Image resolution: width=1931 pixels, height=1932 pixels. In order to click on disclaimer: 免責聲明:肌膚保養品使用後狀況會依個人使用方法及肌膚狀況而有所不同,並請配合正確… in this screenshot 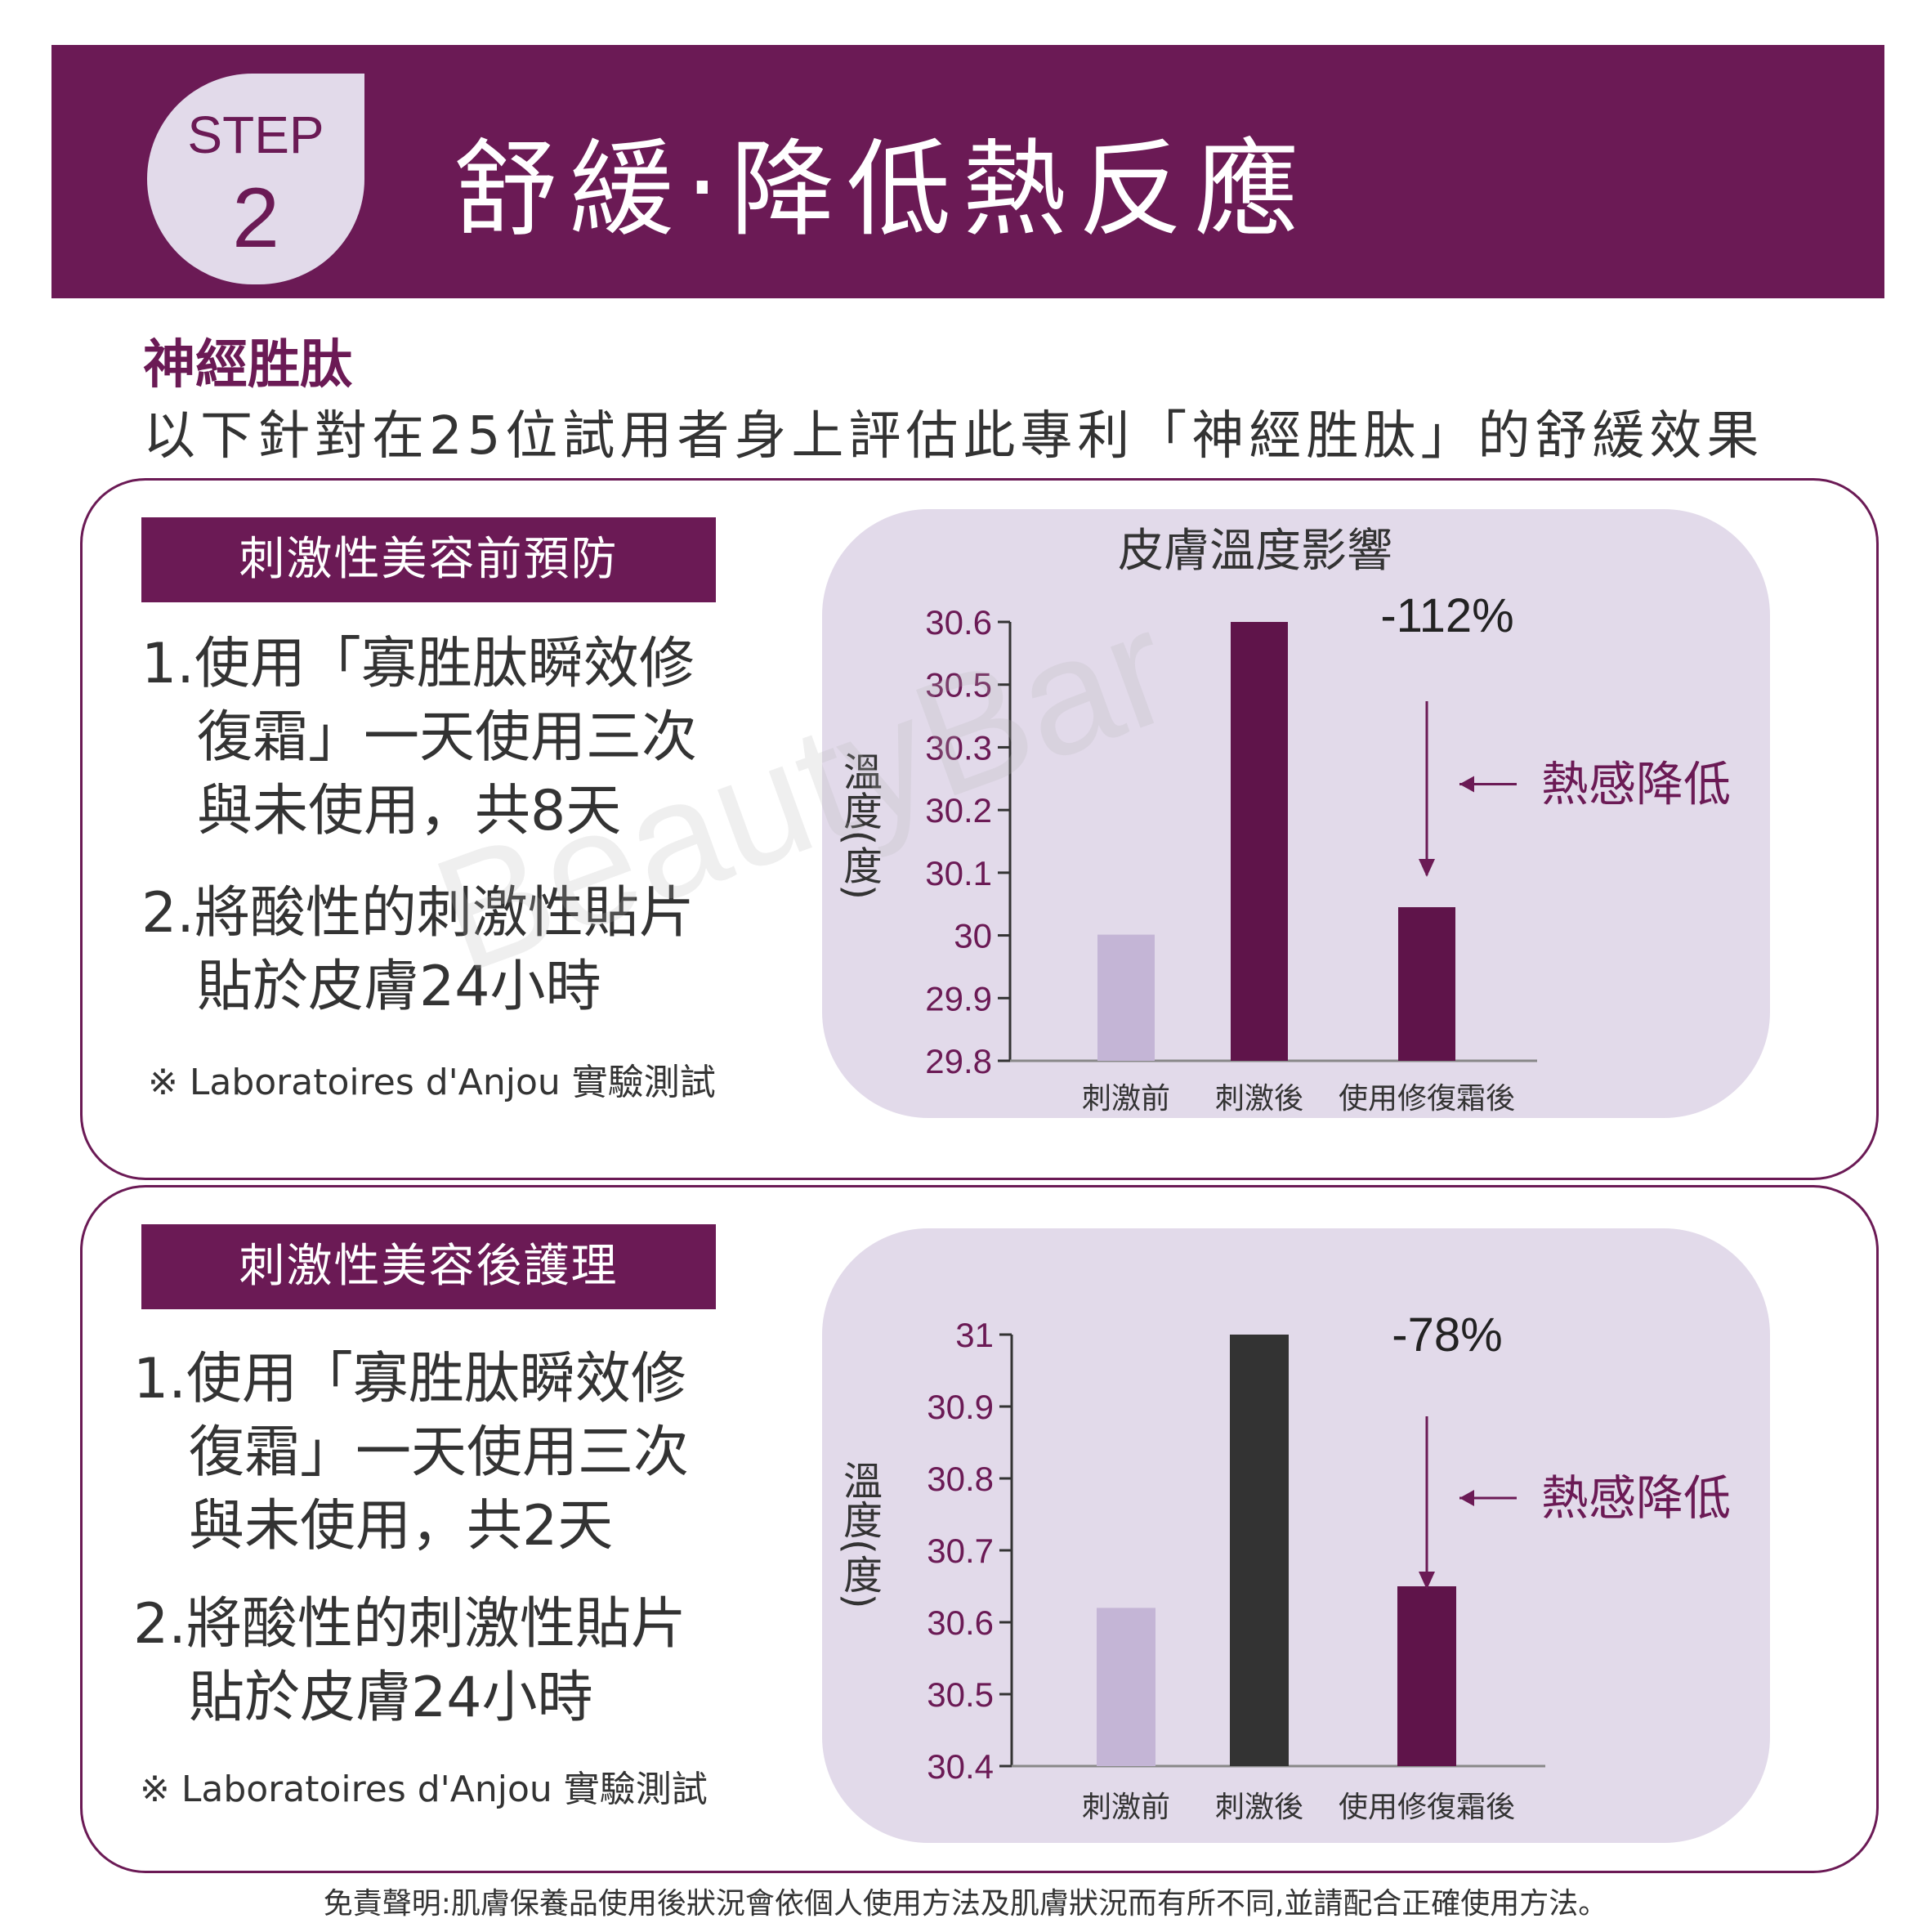, I will do `click(965, 1904)`.